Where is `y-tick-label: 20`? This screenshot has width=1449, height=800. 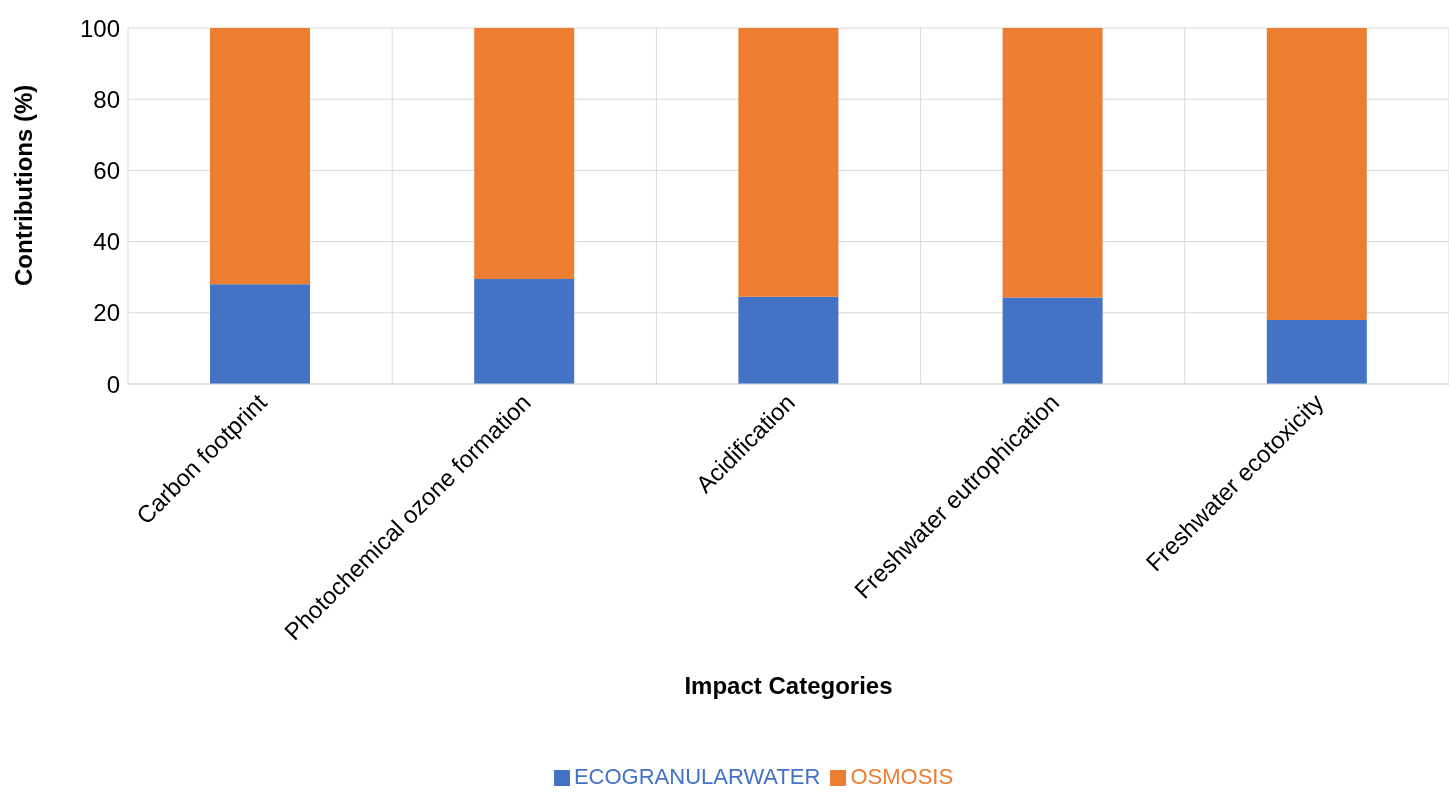 y-tick-label: 20 is located at coordinates (106, 313).